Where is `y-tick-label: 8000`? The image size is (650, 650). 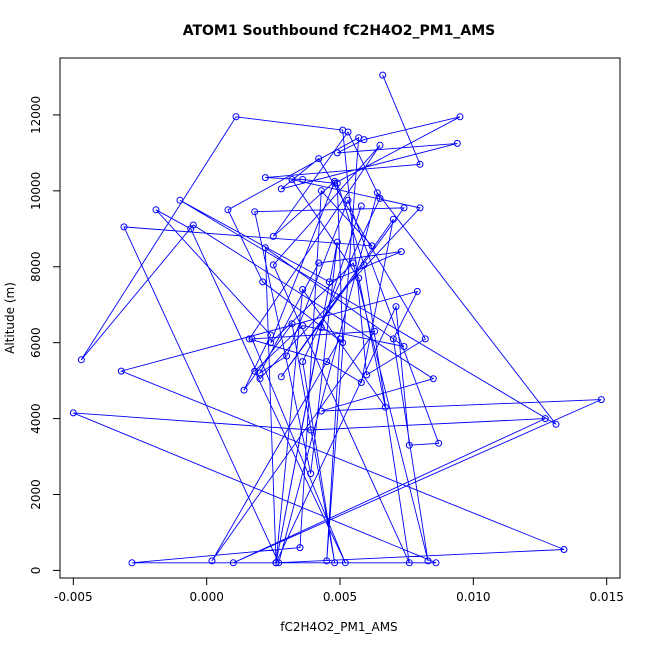 y-tick-label: 8000 is located at coordinates (36, 266).